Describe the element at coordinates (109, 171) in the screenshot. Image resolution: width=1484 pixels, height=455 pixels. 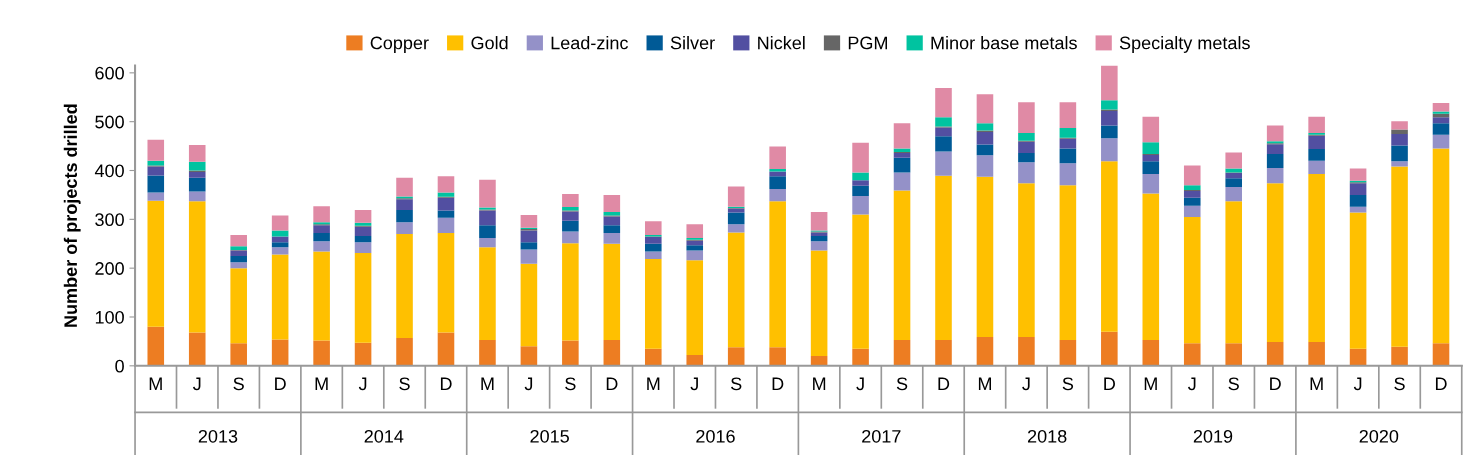
I see `y-tick-label: 400` at that location.